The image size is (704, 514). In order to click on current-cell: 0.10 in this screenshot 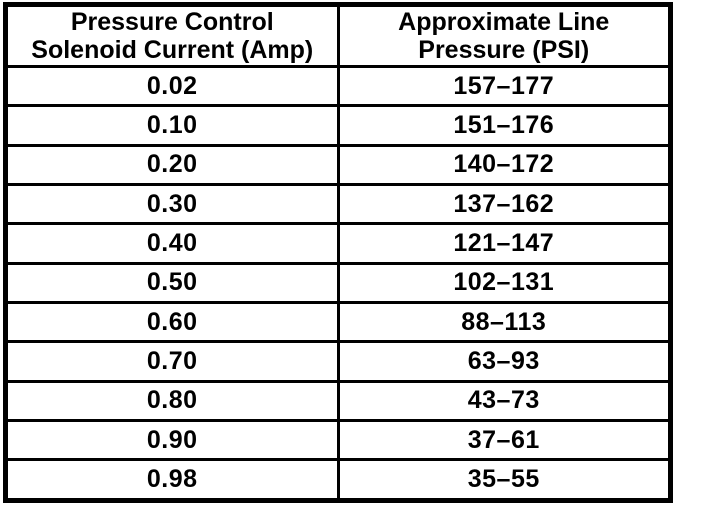, I will do `click(172, 125)`.